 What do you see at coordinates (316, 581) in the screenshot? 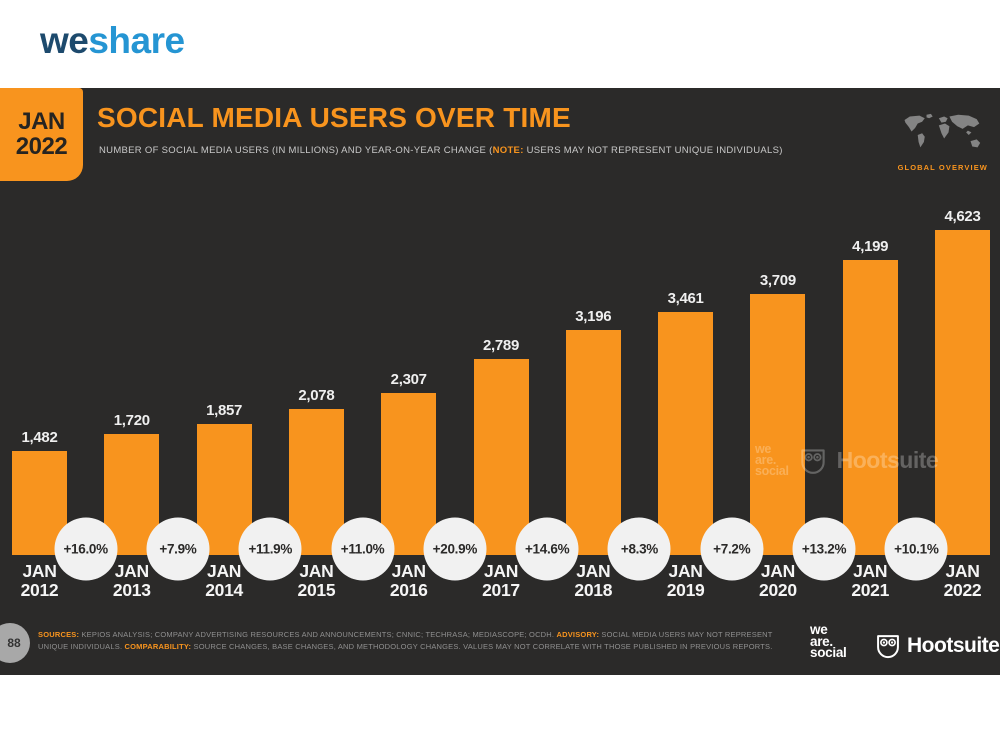
I see `x-axis-label: JAN 2015` at bounding box center [316, 581].